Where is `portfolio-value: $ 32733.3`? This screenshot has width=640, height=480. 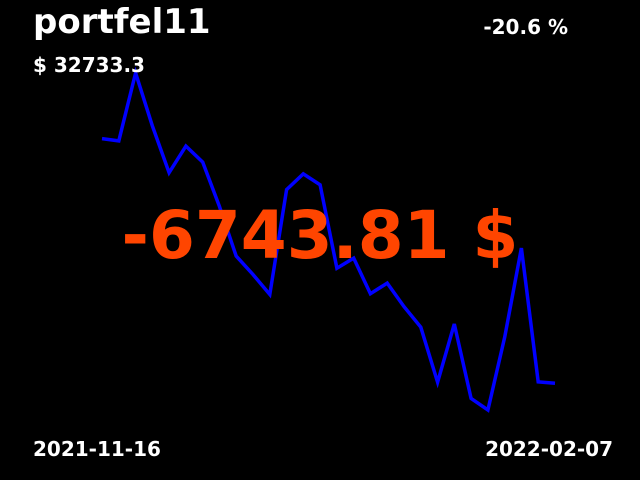 portfolio-value: $ 32733.3 is located at coordinates (89, 65).